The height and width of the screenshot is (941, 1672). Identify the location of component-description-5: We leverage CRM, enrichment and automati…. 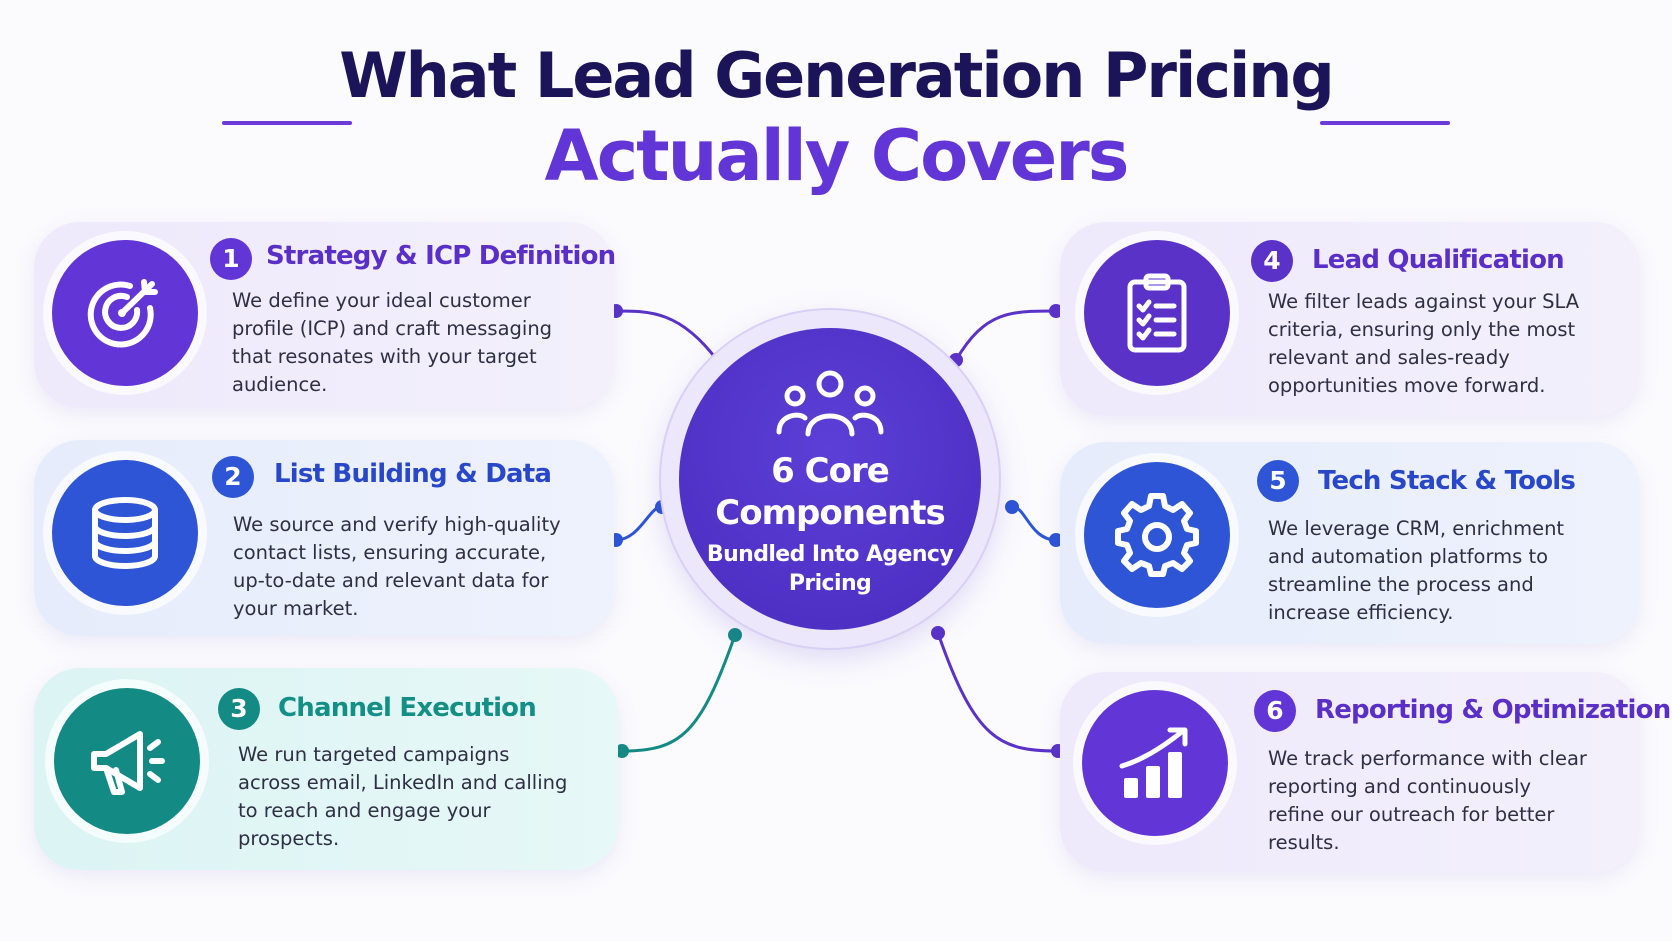
(1416, 570).